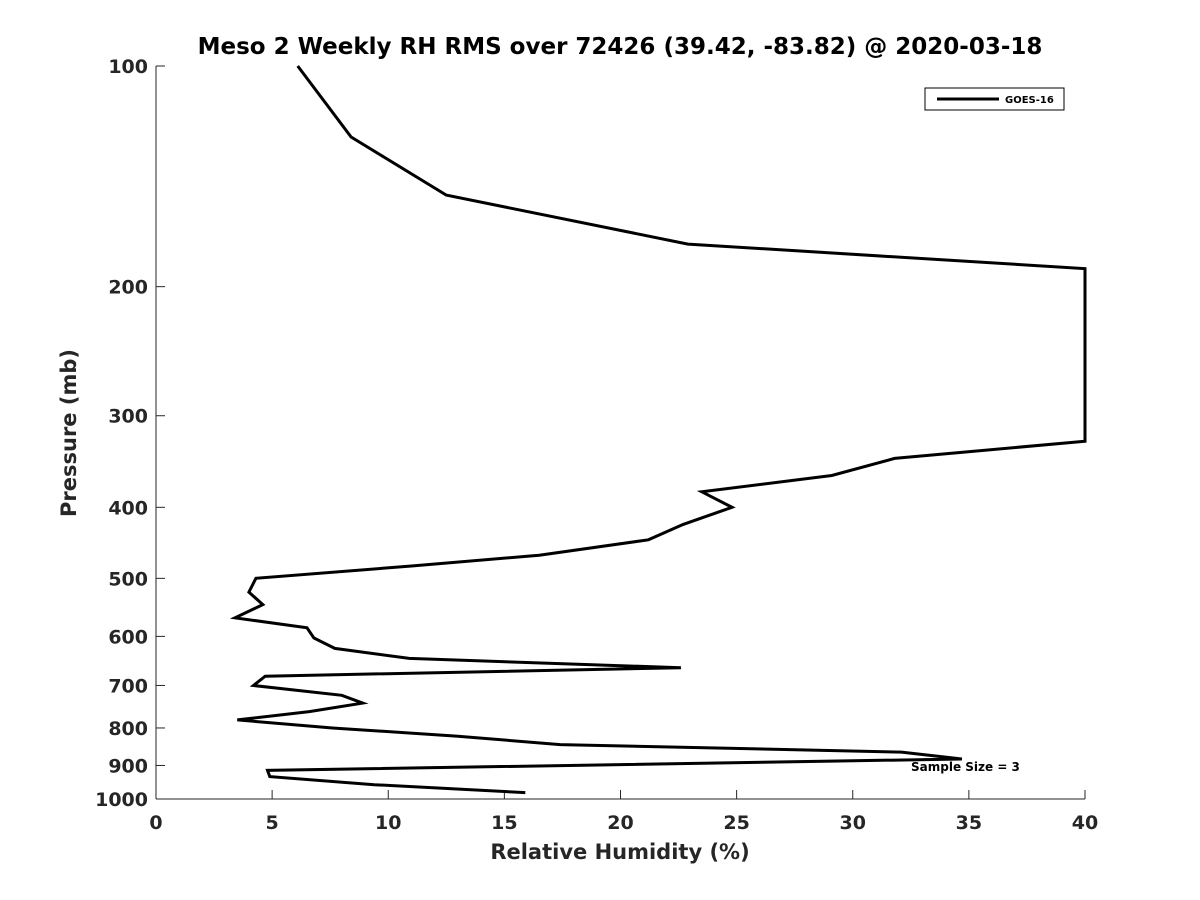  What do you see at coordinates (1085, 823) in the screenshot?
I see `x-tick-label: 40` at bounding box center [1085, 823].